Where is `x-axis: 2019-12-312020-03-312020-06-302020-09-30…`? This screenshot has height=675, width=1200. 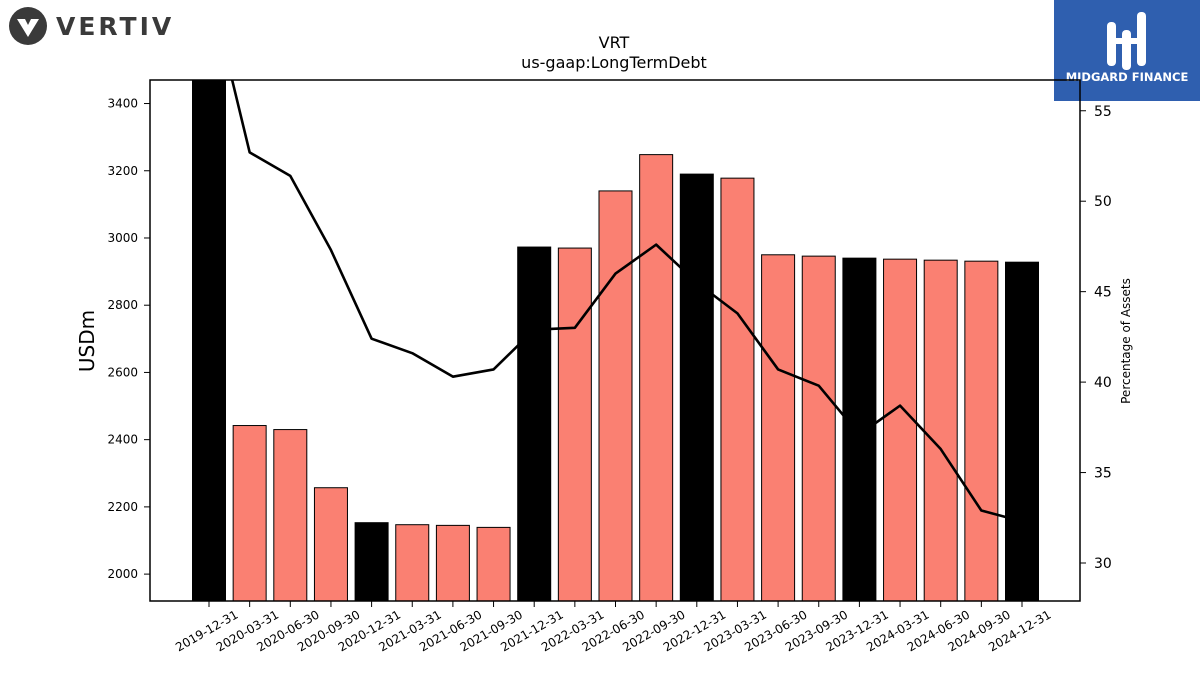
x-axis: 2019-12-312020-03-312020-06-302020-09-30… is located at coordinates (613, 627).